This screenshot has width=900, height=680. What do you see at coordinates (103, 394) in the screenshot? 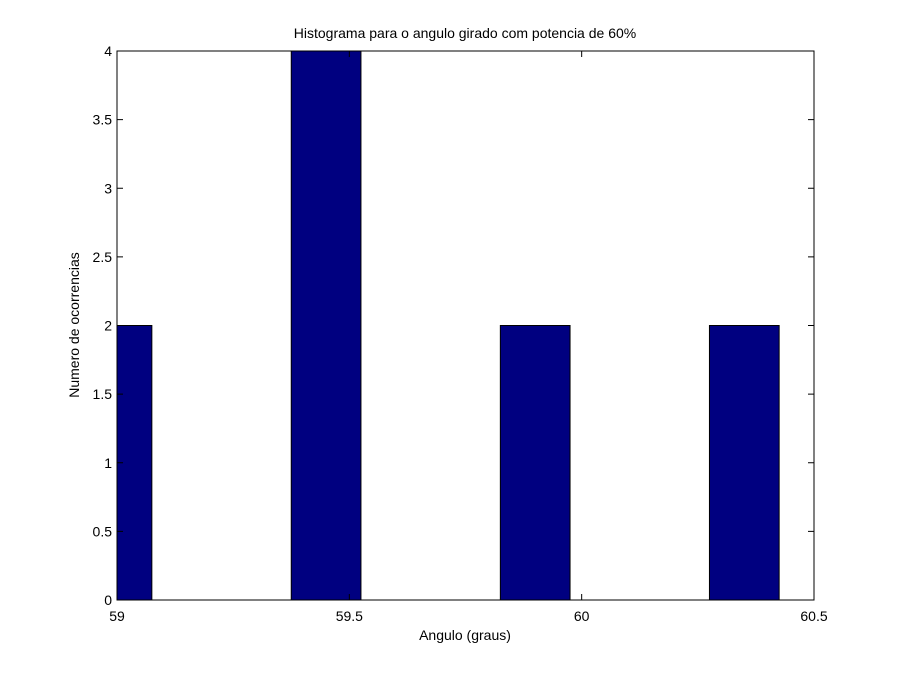
I see `y-tick-label: 1.5` at bounding box center [103, 394].